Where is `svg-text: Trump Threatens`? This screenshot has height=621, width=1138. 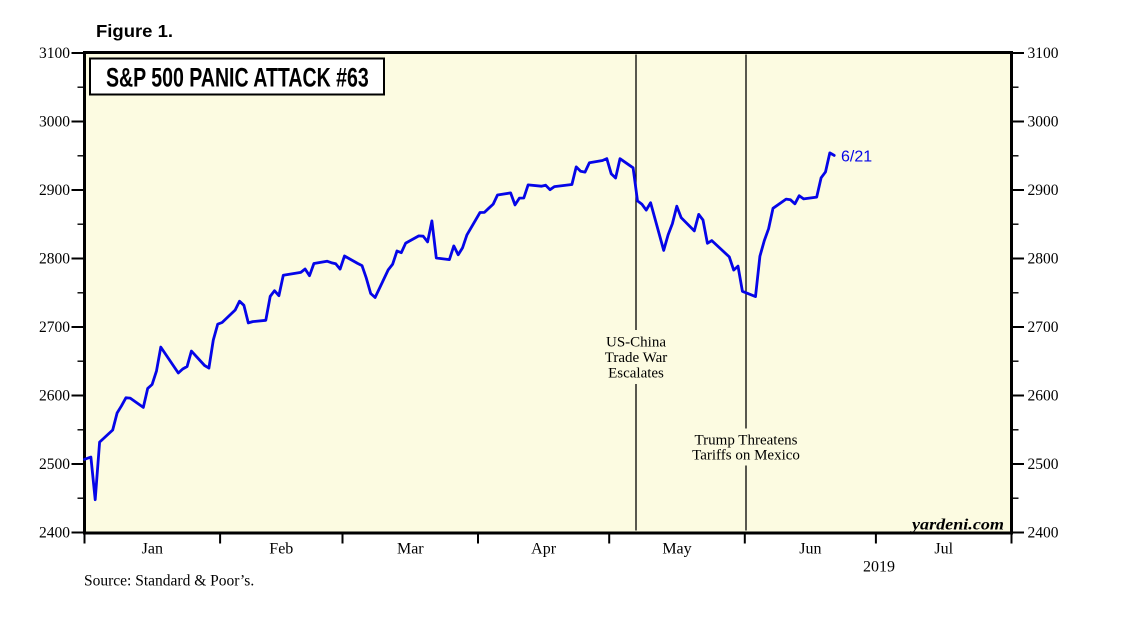
svg-text: Trump Threatens is located at coordinates (746, 441).